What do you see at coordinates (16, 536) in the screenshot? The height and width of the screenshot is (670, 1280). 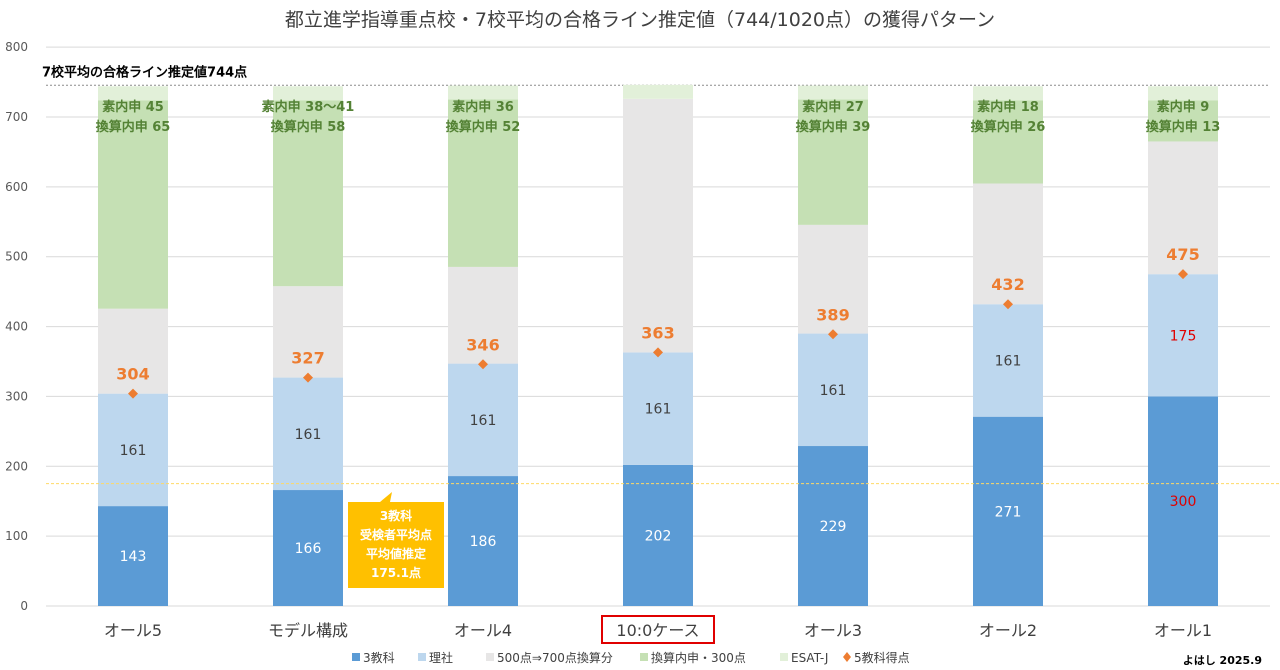 I see `y-tick-label: 100` at bounding box center [16, 536].